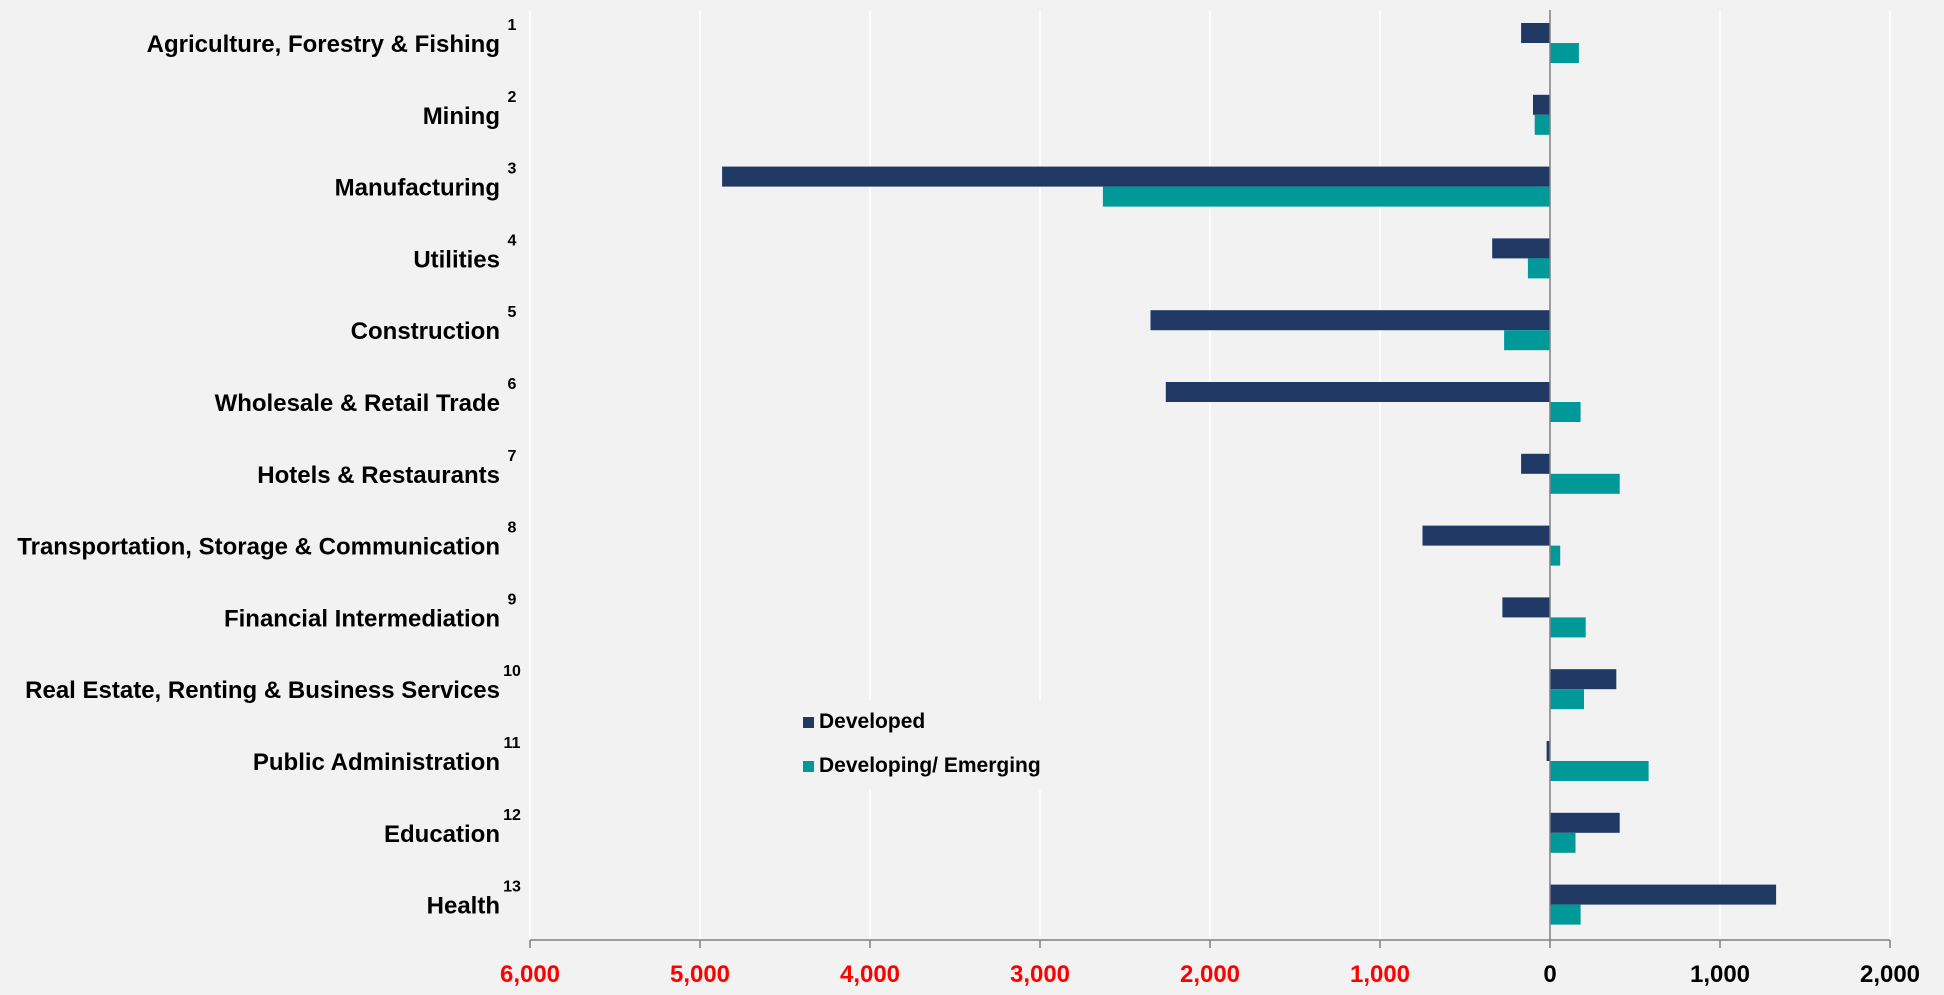 This screenshot has height=995, width=1944. Describe the element at coordinates (512, 97) in the screenshot. I see `category-number: 2` at that location.